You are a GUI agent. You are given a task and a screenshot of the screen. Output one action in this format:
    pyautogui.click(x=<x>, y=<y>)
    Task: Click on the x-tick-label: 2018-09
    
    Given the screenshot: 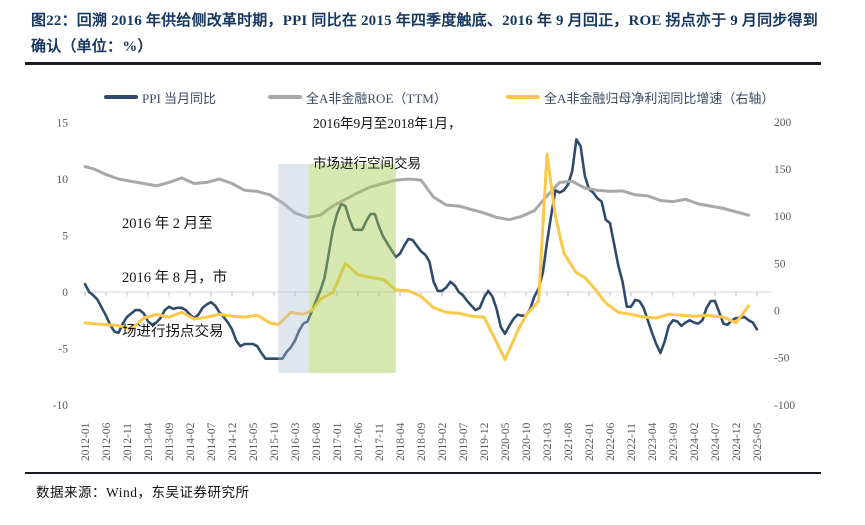 What is the action you would take?
    pyautogui.click(x=422, y=441)
    